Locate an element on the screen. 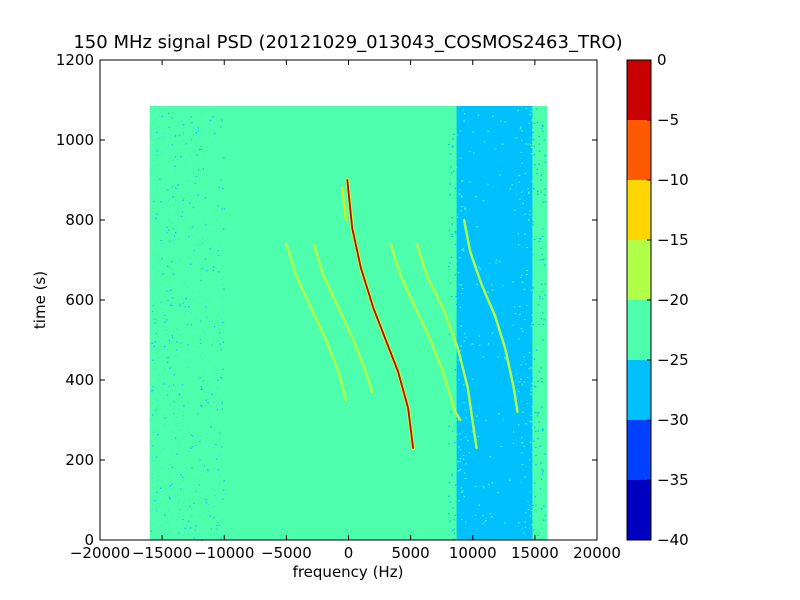 This screenshot has height=600, width=800. x-tick-label: −5000 is located at coordinates (286, 553).